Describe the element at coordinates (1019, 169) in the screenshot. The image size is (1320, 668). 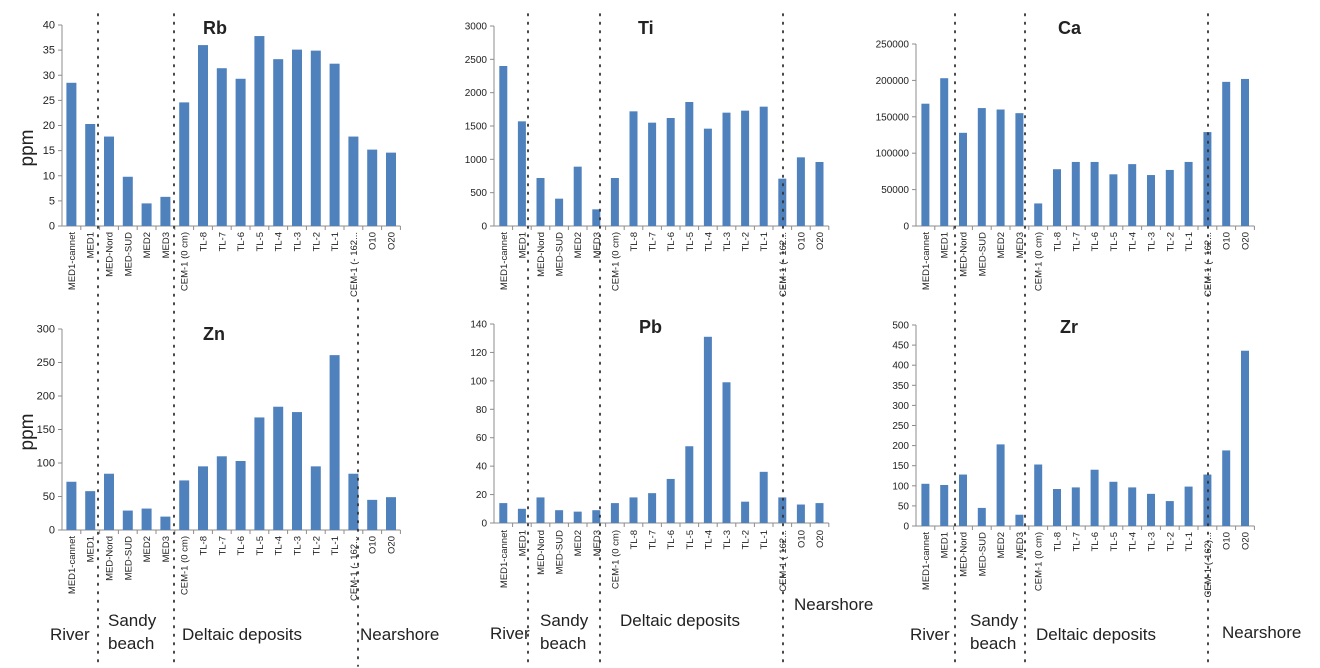
I see `bar-med3` at that location.